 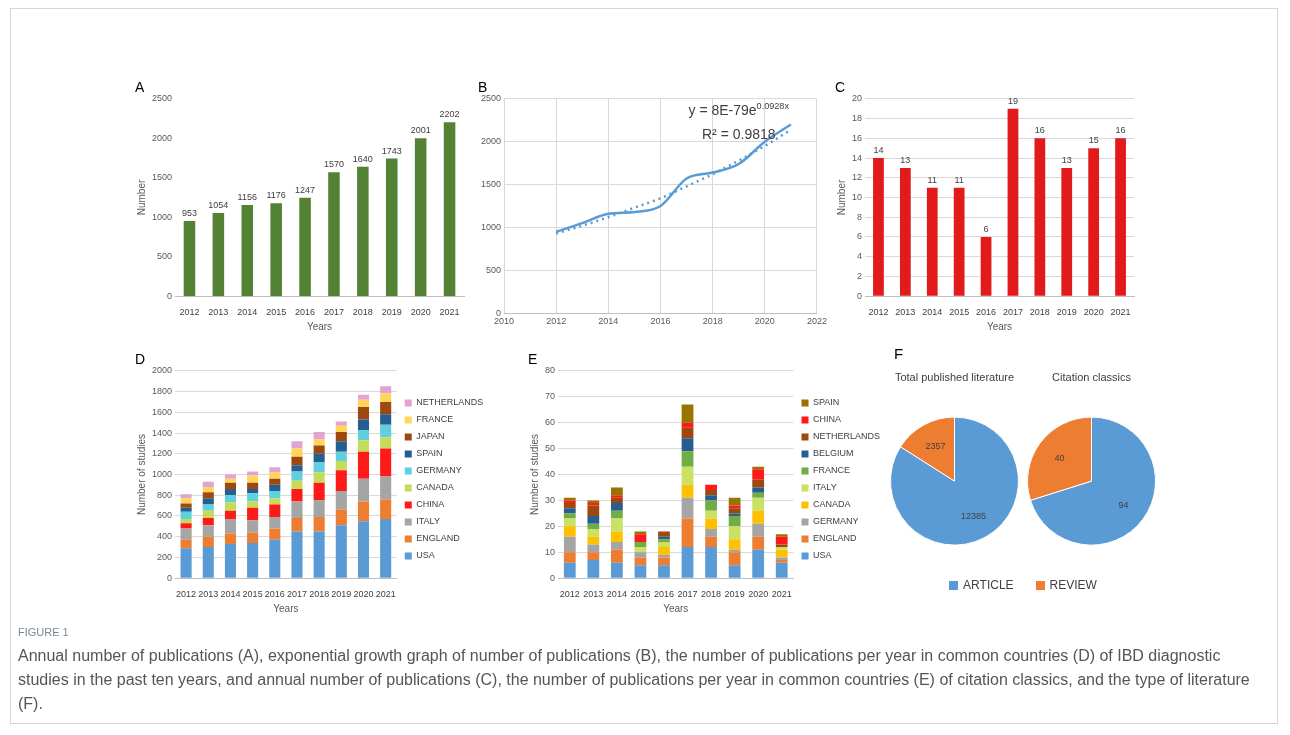 I want to click on text: Annual number of publications (A), exponential growth graph of number of publications (B), the number of publications per year in common countries (D) of IBD diagnostic studies in the past ten years, and annual number of publications (C), the number of publications per year in common countries (E) of citation classics, and the type of literature (F)., so click(x=634, y=680).